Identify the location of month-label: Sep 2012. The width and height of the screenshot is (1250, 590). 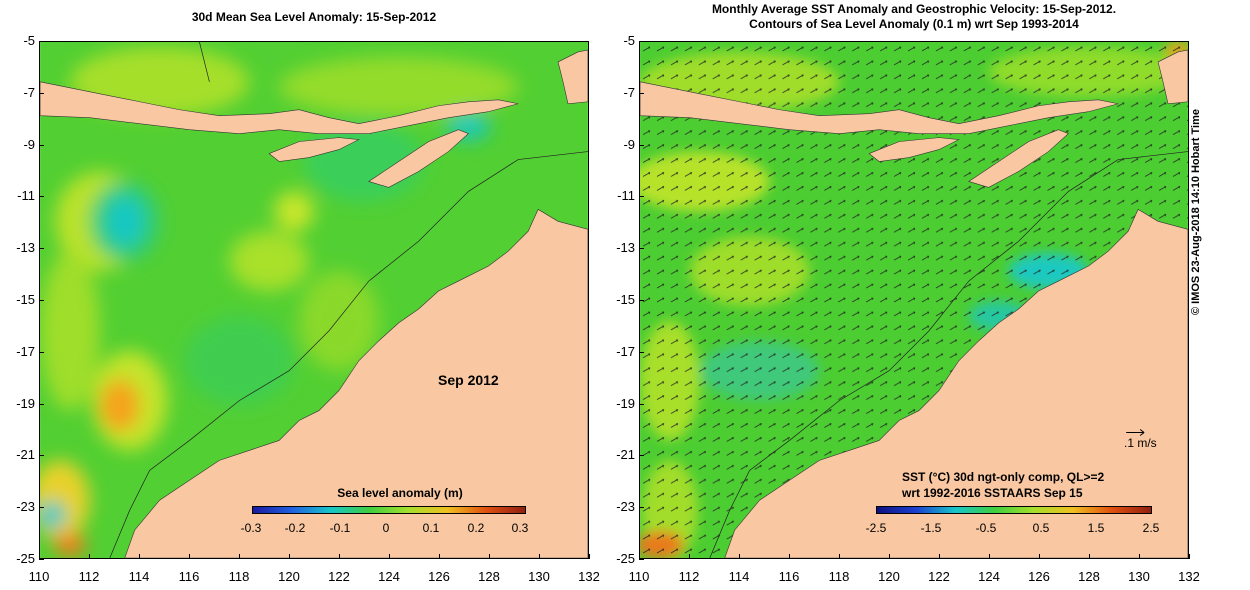
(468, 380).